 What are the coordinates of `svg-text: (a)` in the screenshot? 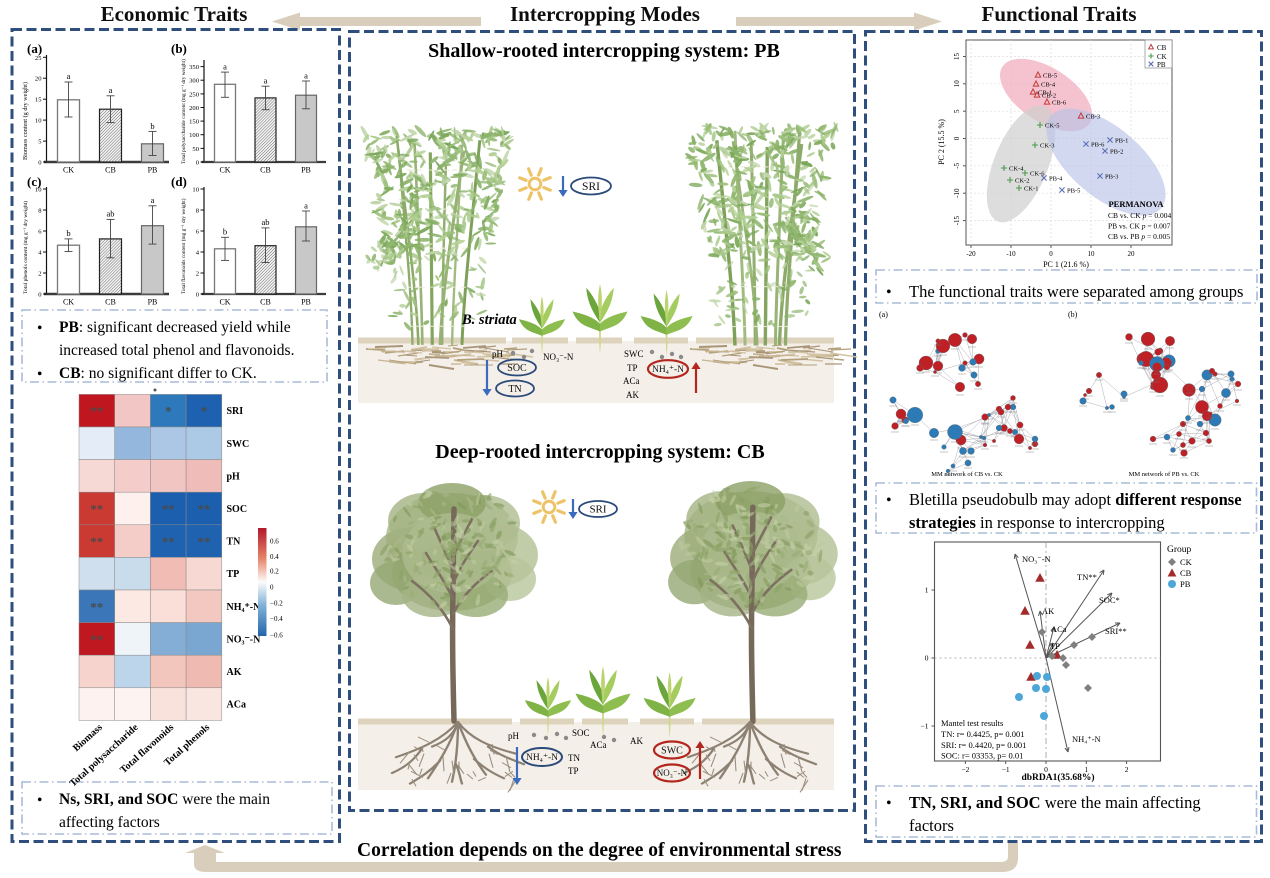 It's located at (34, 48).